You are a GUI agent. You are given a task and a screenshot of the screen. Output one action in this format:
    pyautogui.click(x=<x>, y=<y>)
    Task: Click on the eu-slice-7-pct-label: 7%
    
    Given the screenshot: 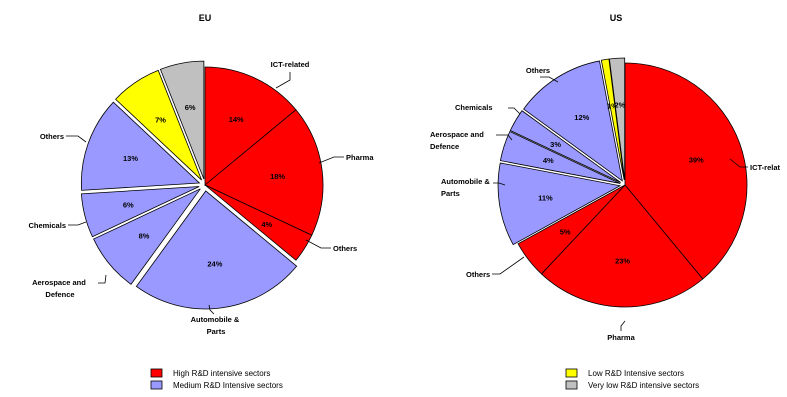 What is the action you would take?
    pyautogui.click(x=160, y=120)
    